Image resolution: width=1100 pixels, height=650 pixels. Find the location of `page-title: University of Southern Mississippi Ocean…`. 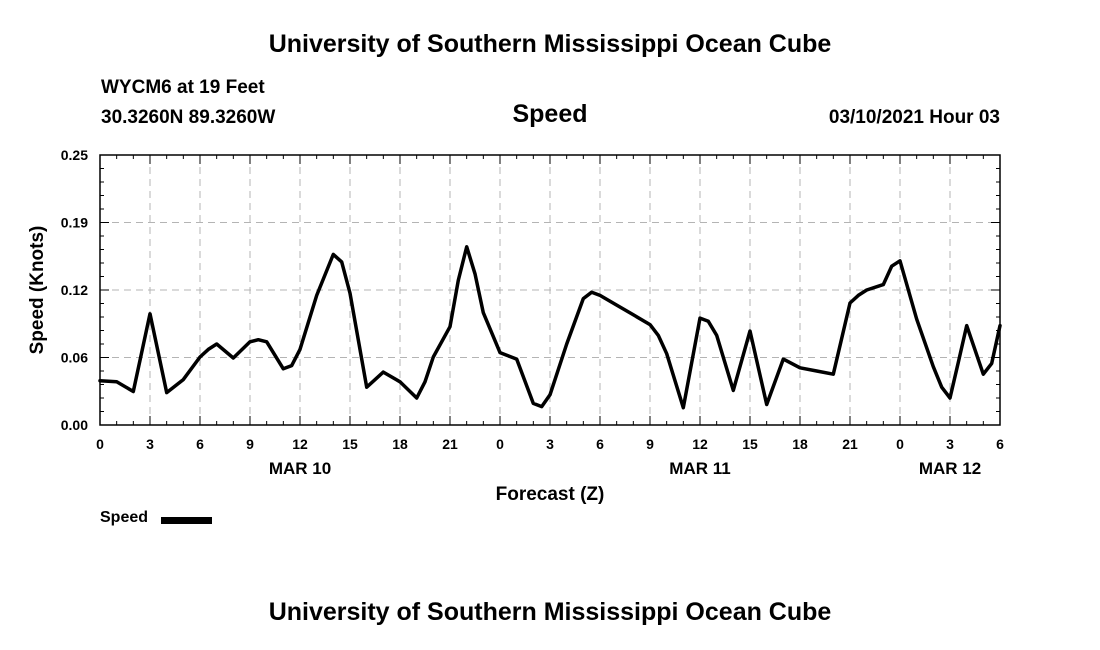

page-title: University of Southern Mississippi Ocean… is located at coordinates (550, 44).